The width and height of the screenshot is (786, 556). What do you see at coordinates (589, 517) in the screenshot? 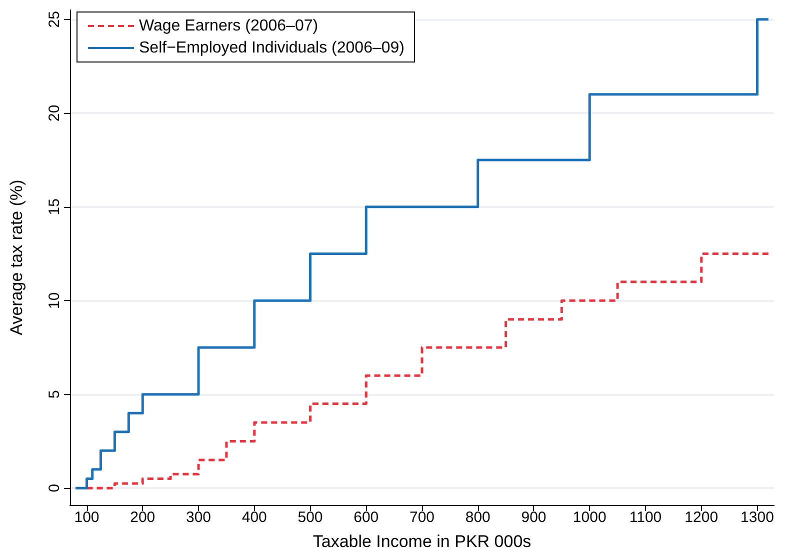
I see `x-tick-label: 1000` at bounding box center [589, 517].